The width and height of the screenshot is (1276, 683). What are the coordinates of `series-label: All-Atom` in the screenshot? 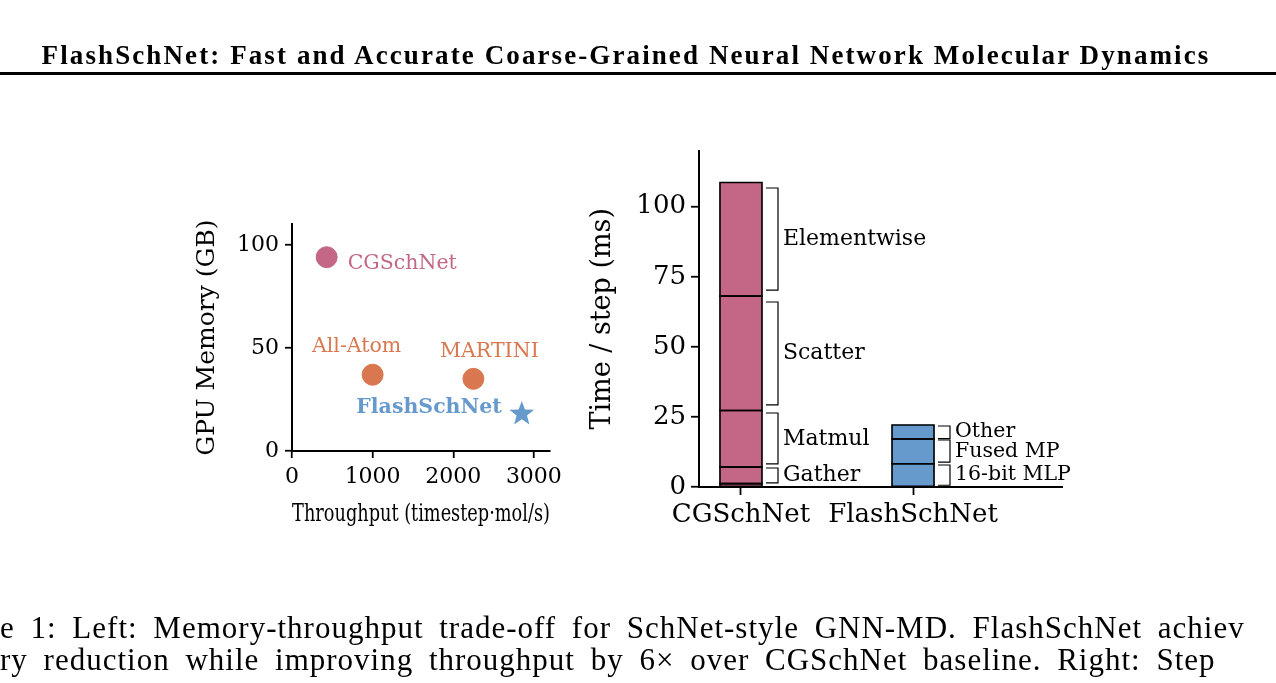 It's located at (356, 345).